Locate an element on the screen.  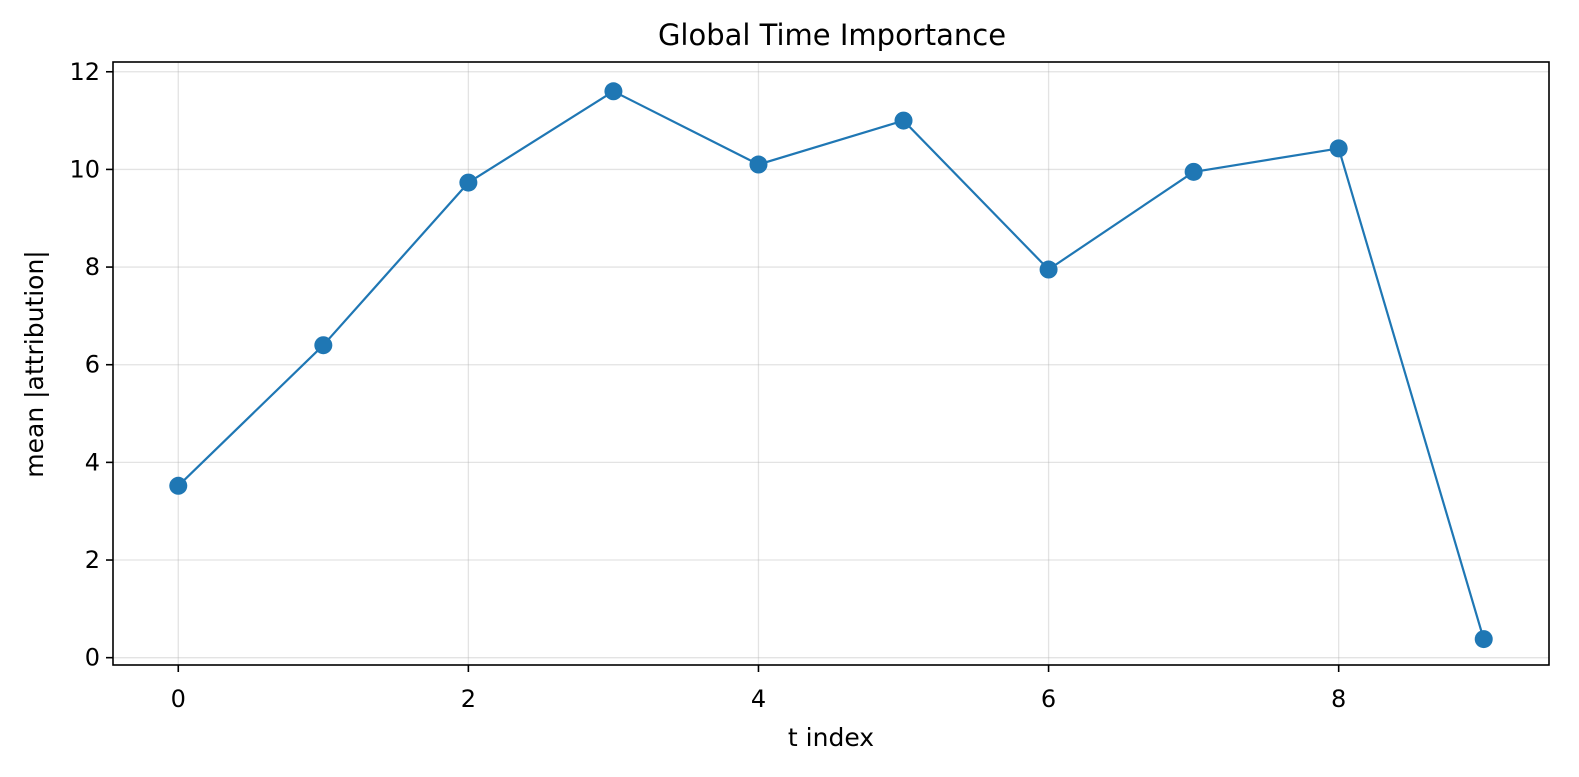
x-tick-label: 2 is located at coordinates (468, 699).